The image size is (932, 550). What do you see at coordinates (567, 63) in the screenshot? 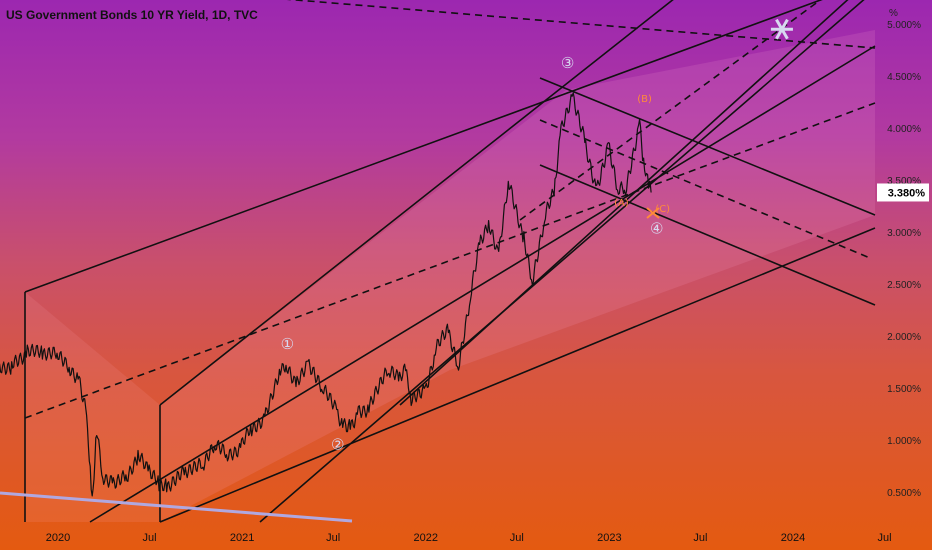
I see `wave-label-3: ③` at bounding box center [567, 63].